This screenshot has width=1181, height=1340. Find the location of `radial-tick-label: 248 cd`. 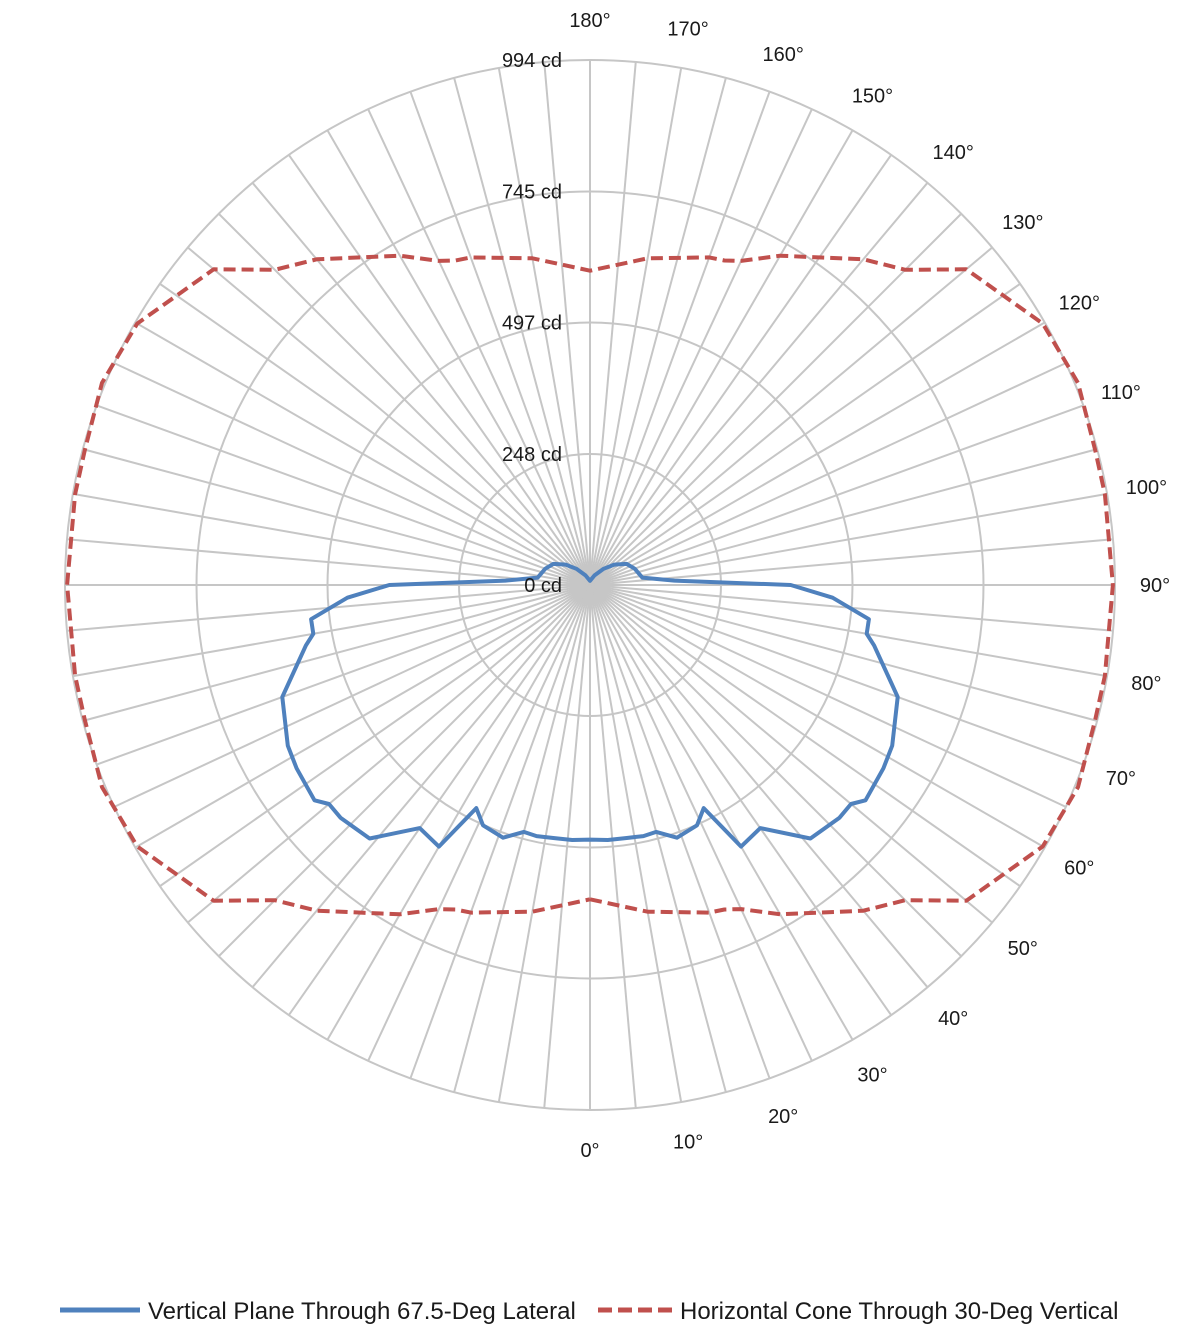

radial-tick-label: 248 cd is located at coordinates (532, 455).